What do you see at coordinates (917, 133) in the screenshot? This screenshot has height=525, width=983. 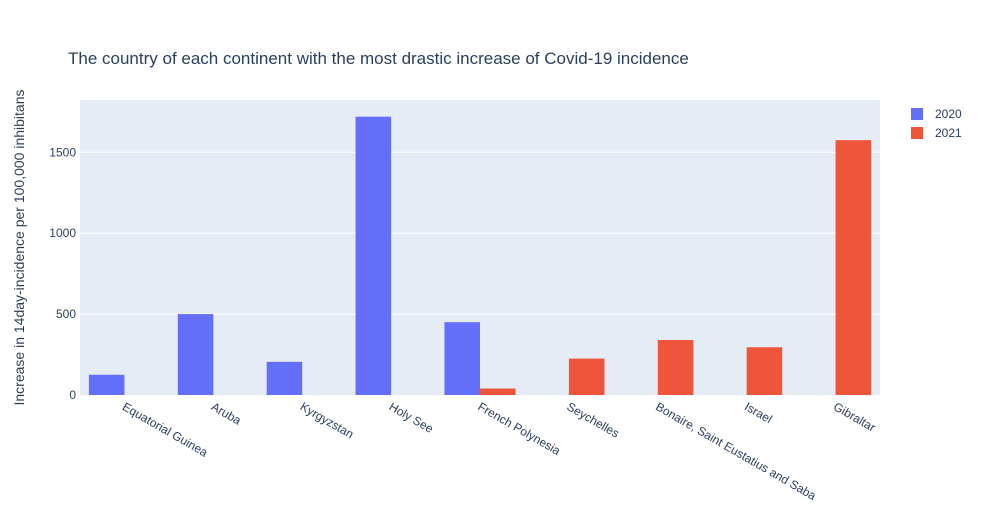 I see `legend-swatch-2021` at bounding box center [917, 133].